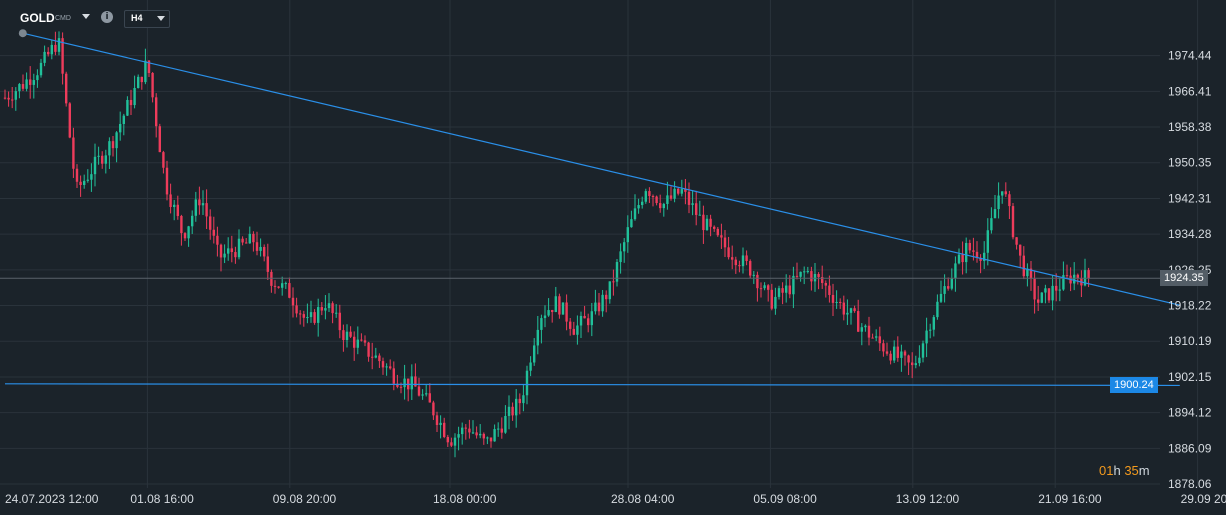  Describe the element at coordinates (1144, 470) in the screenshot. I see `timer-minutes-unit: m` at that location.